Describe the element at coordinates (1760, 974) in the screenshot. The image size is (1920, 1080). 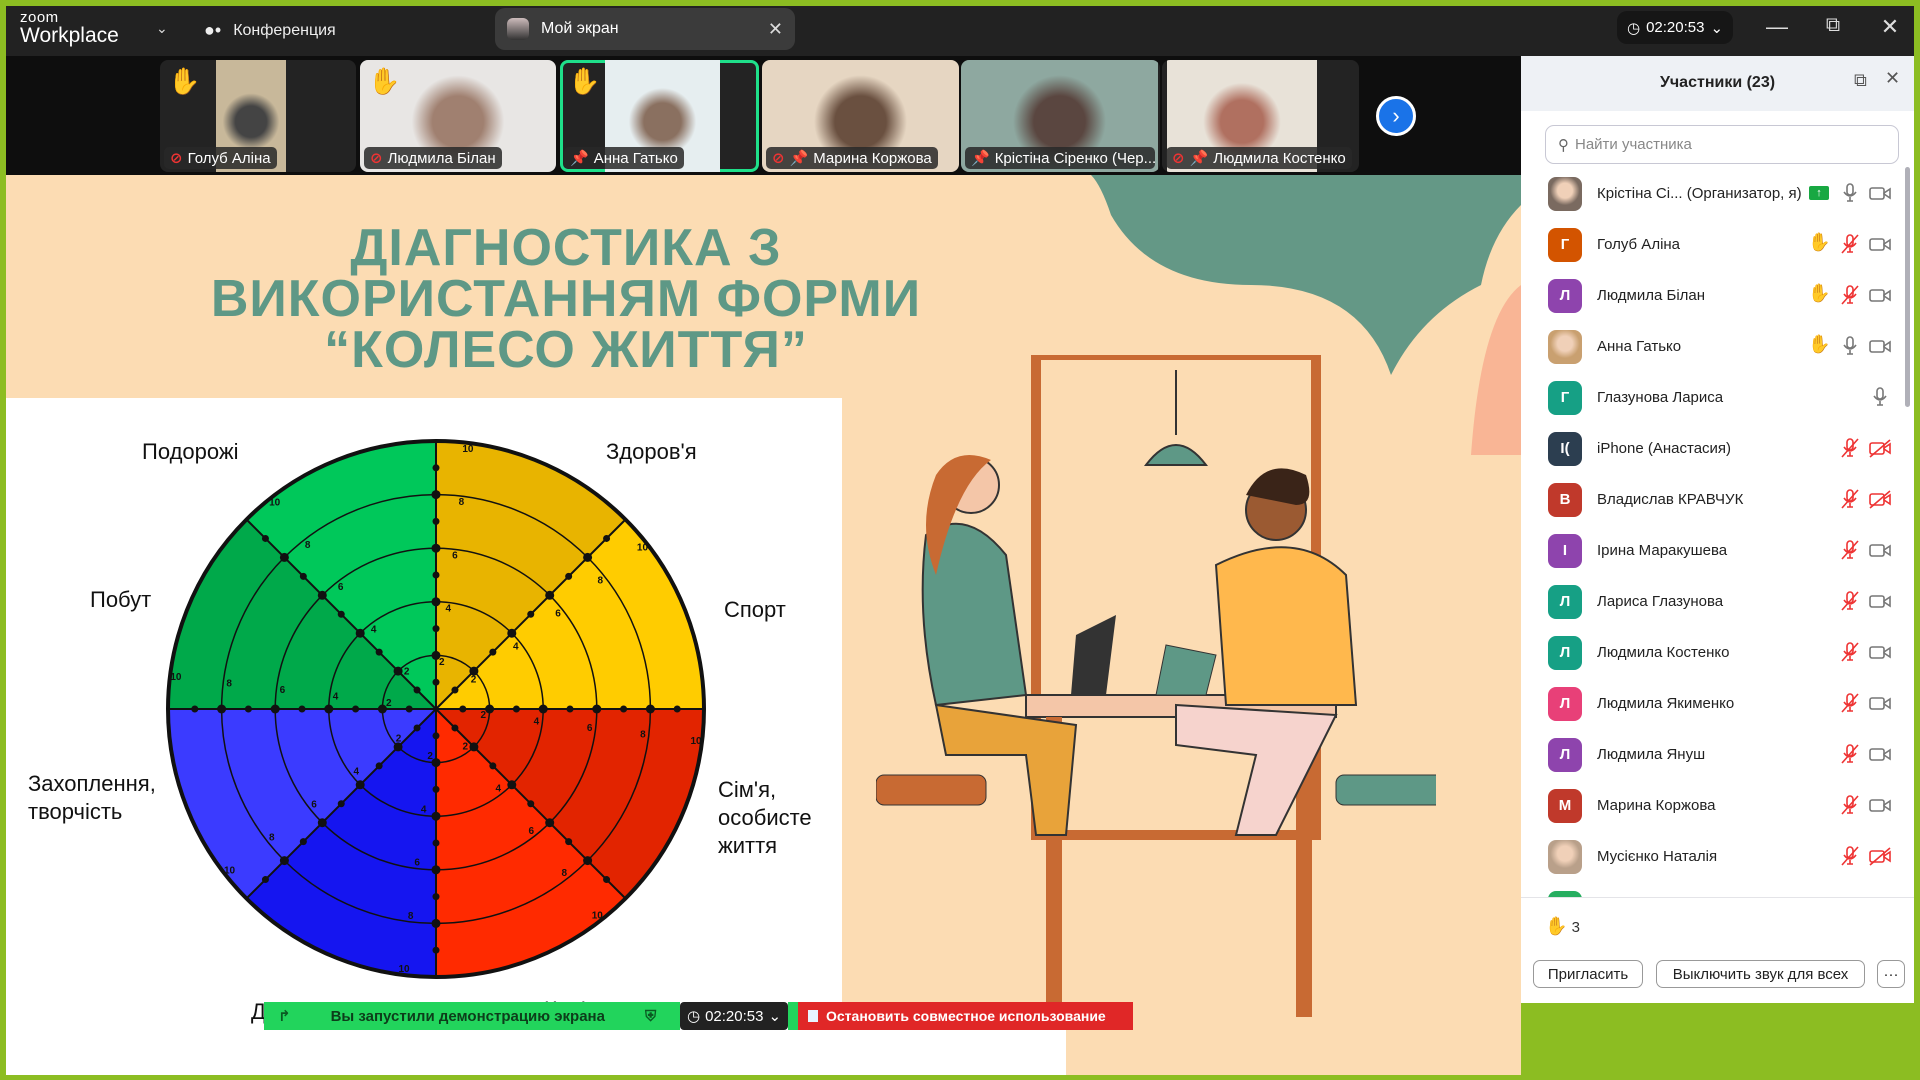
I see `mute-all-button: Выключить звук для всех` at that location.